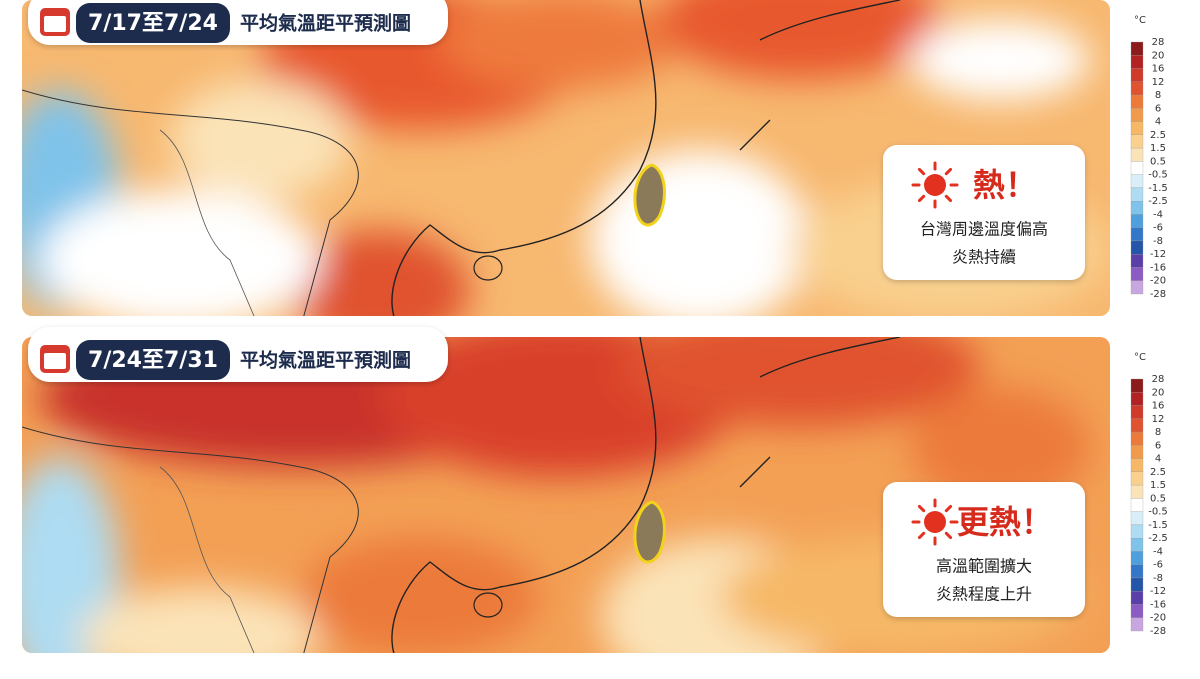 This screenshot has width=1200, height=679. I want to click on legend-unit: °C, so click(1140, 357).